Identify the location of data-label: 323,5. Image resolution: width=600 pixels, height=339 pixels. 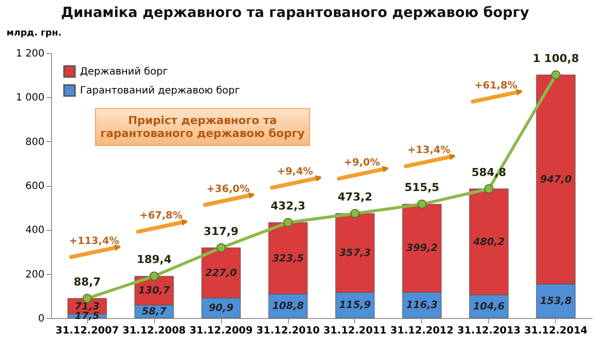
(288, 258).